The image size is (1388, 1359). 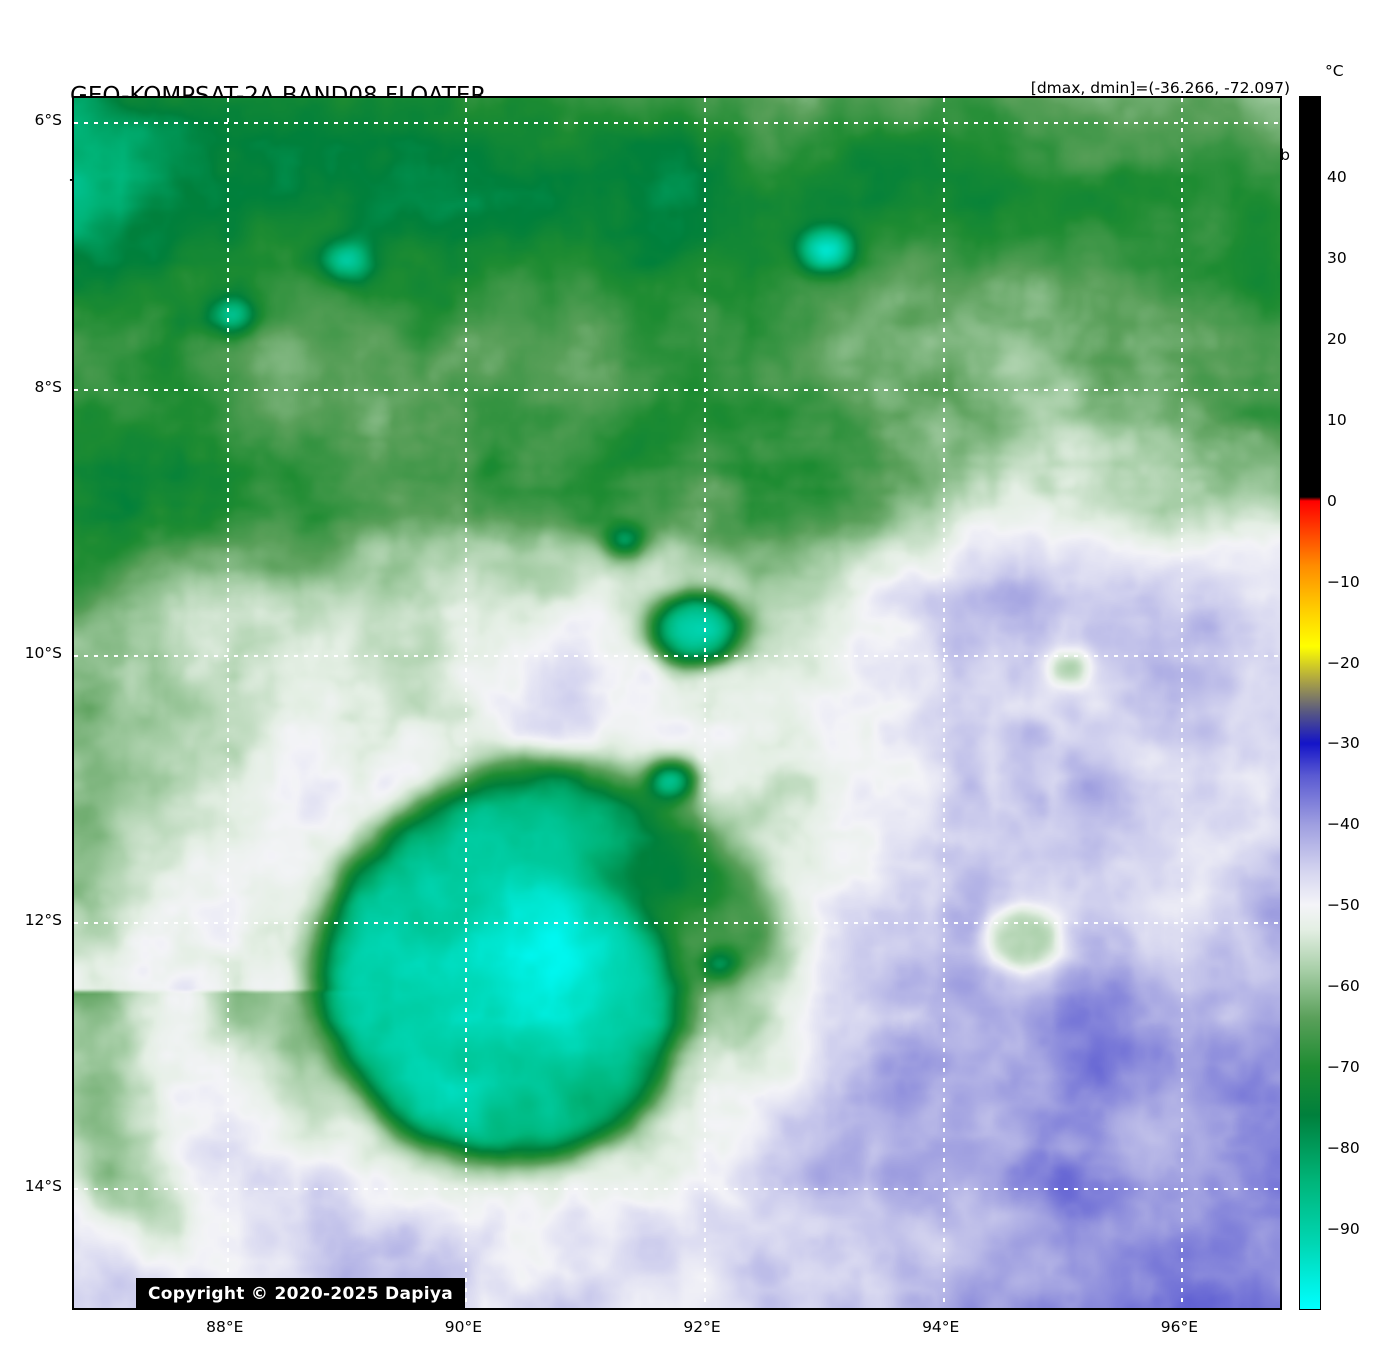 What do you see at coordinates (1332, 500) in the screenshot?
I see `colorbar-tick-label: 0` at bounding box center [1332, 500].